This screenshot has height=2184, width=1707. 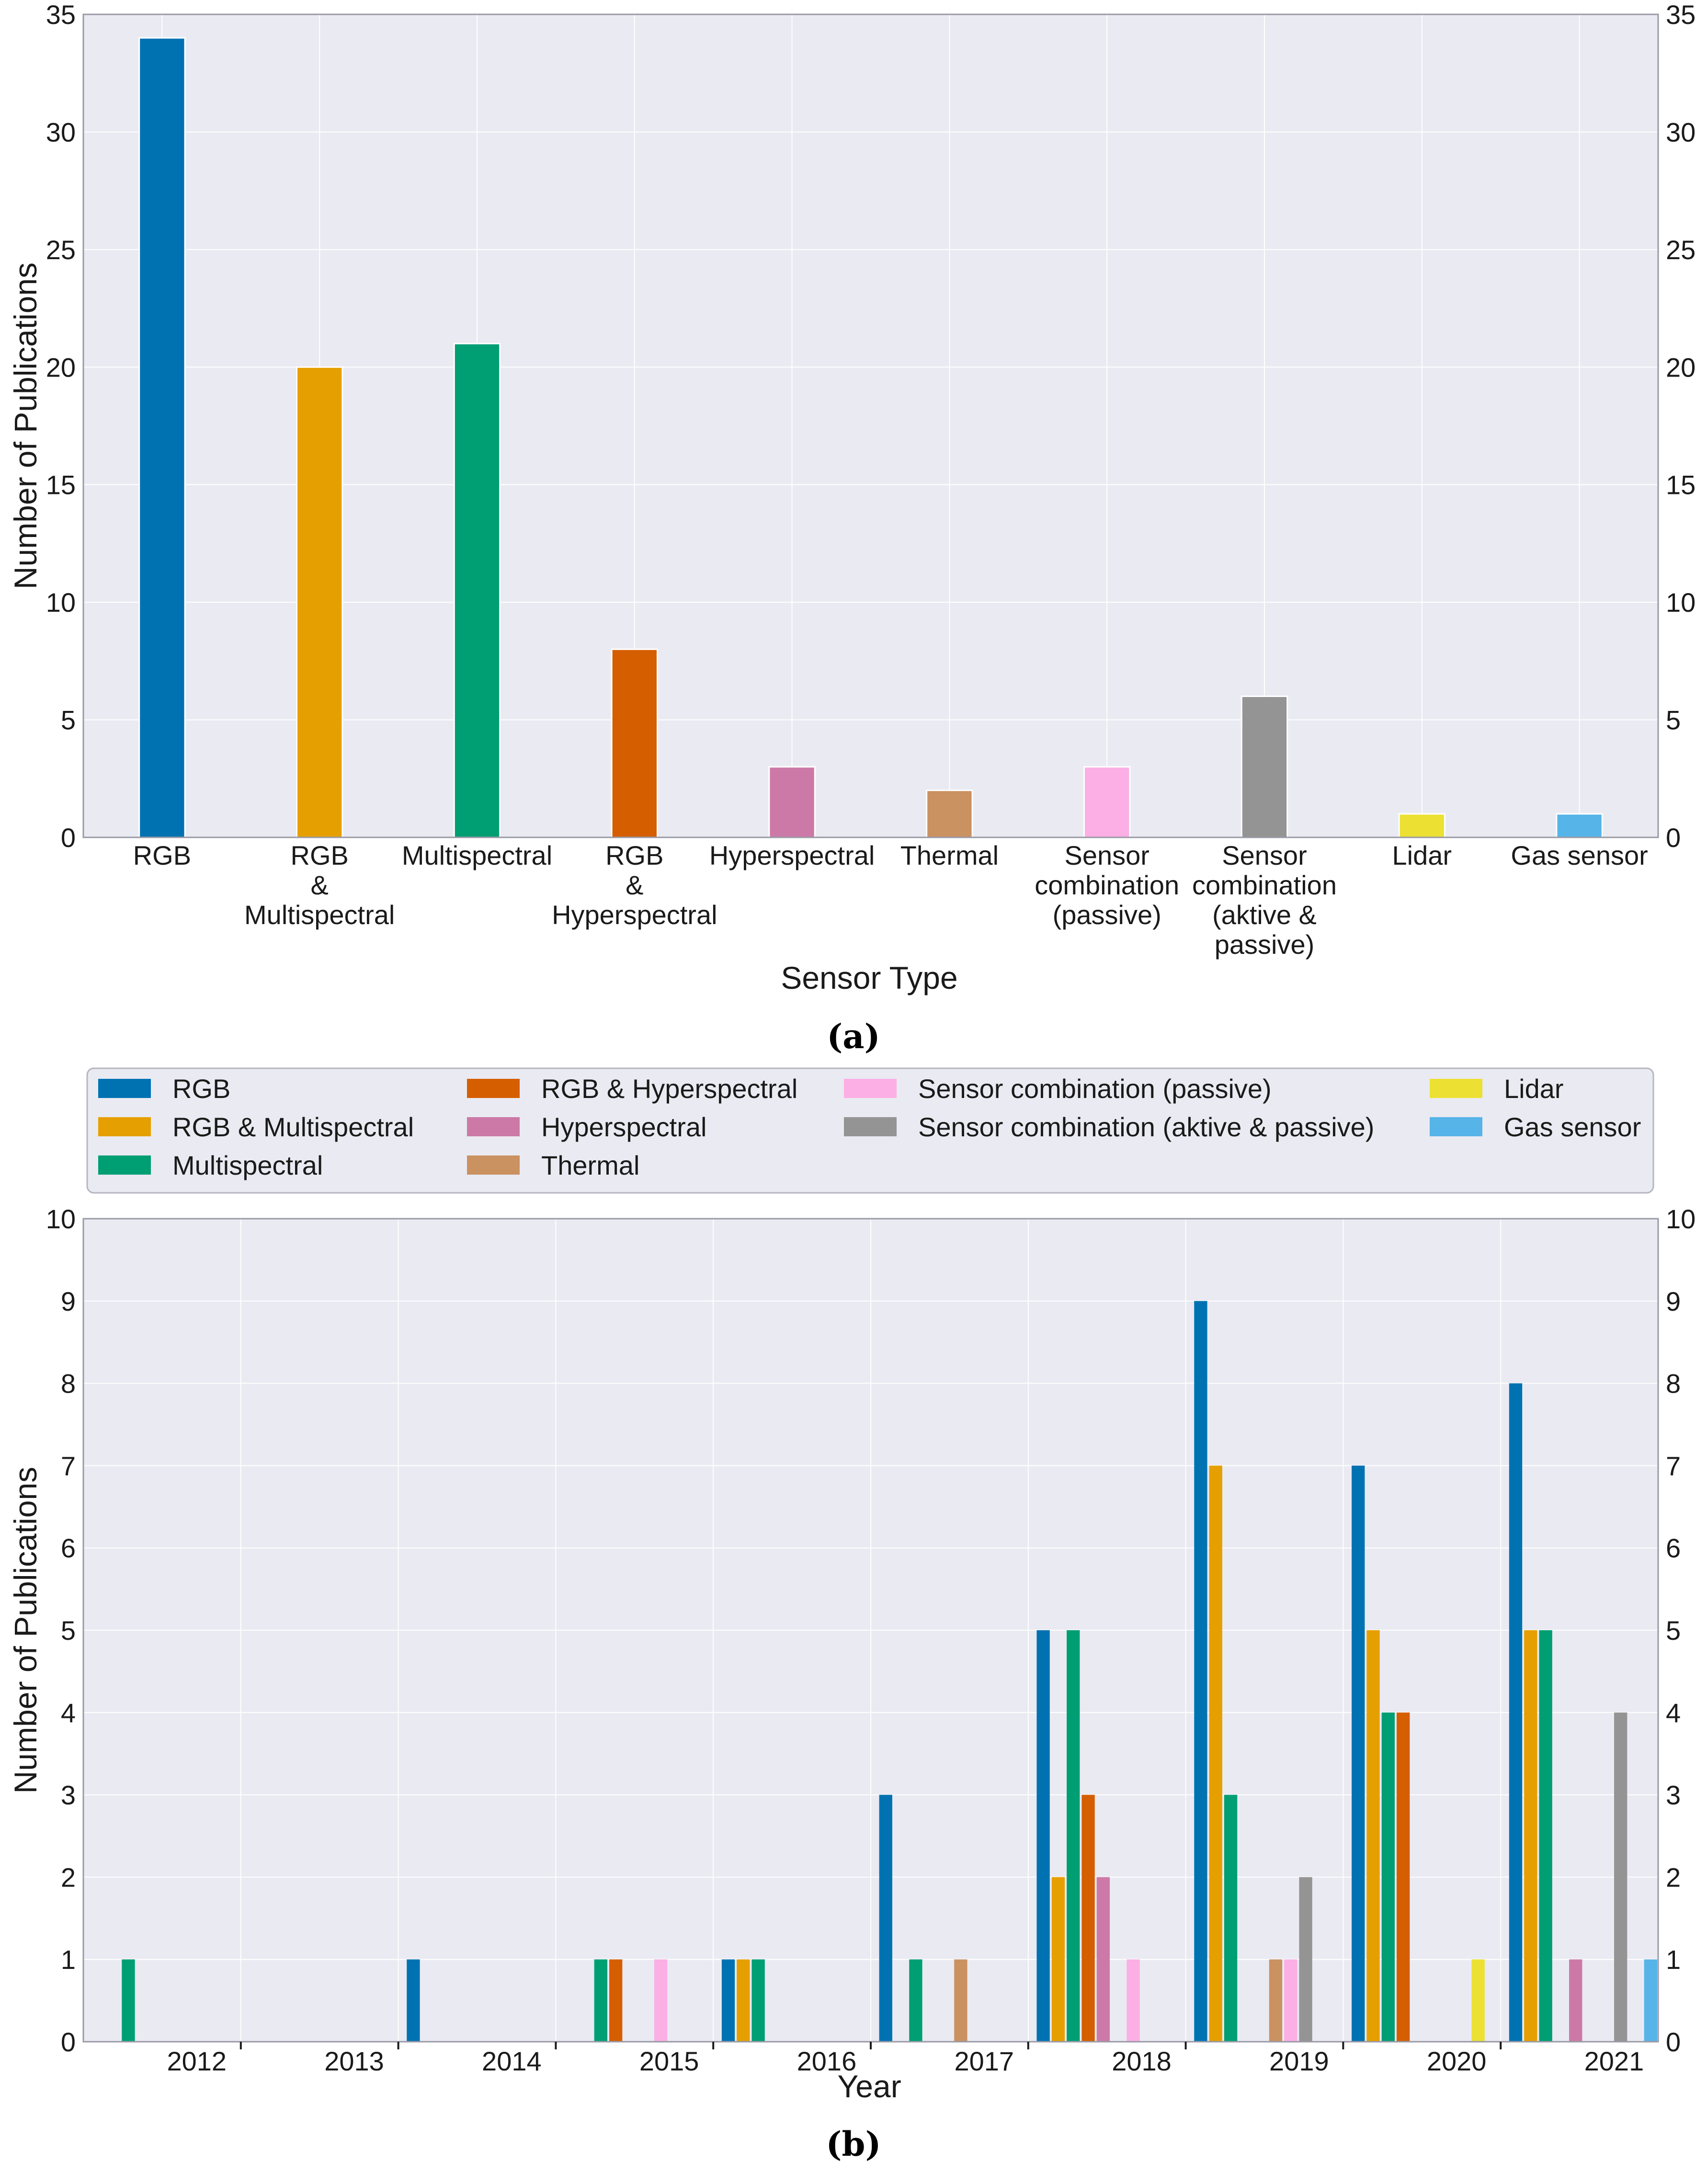 I want to click on chart-a-y-tick-label-right: 15, so click(x=1681, y=485).